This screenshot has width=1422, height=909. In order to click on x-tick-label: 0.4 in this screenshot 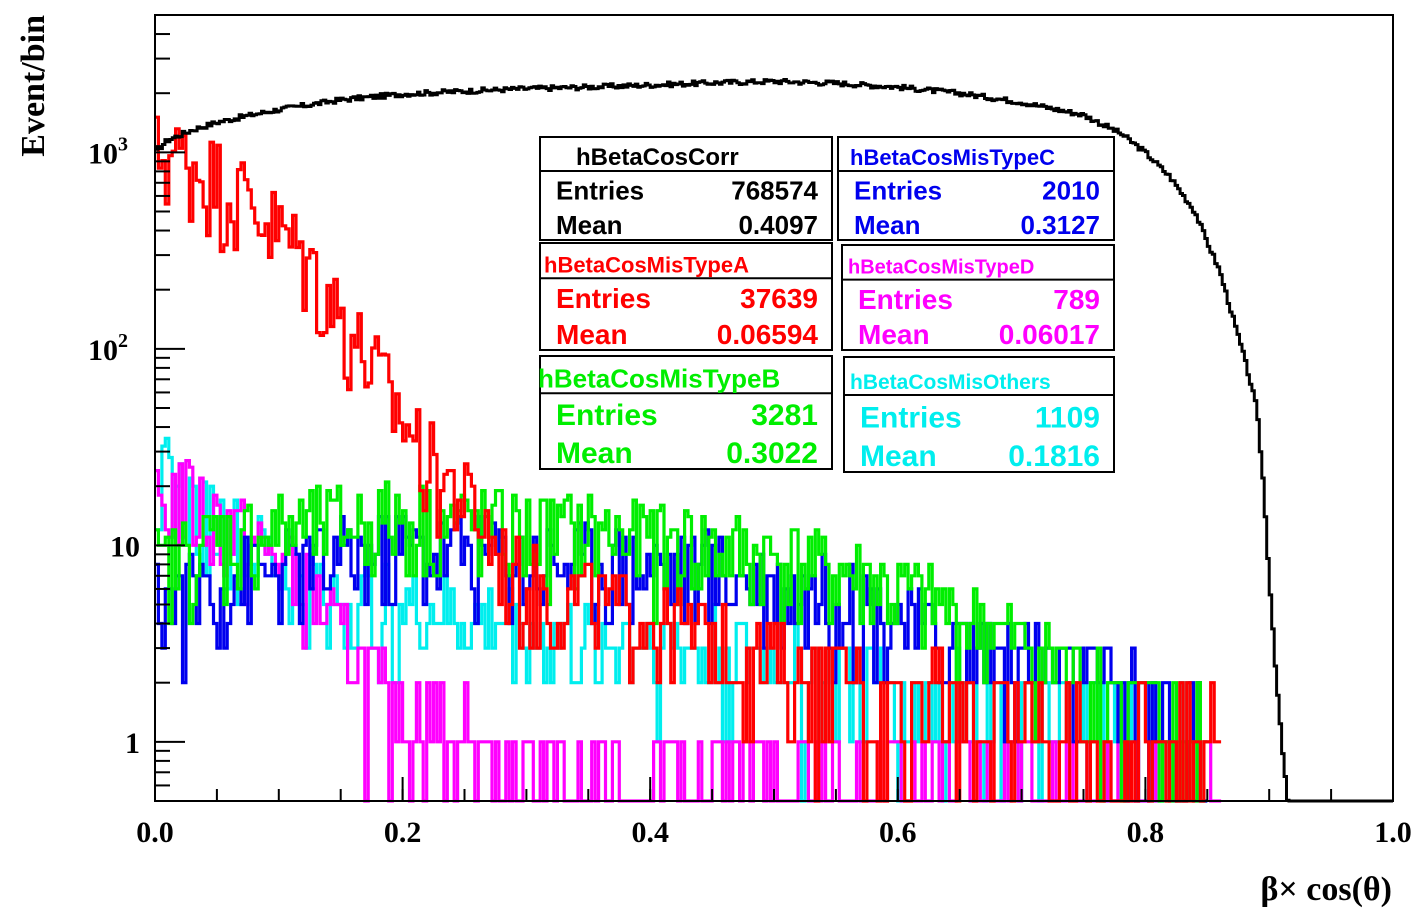, I will do `click(650, 832)`.